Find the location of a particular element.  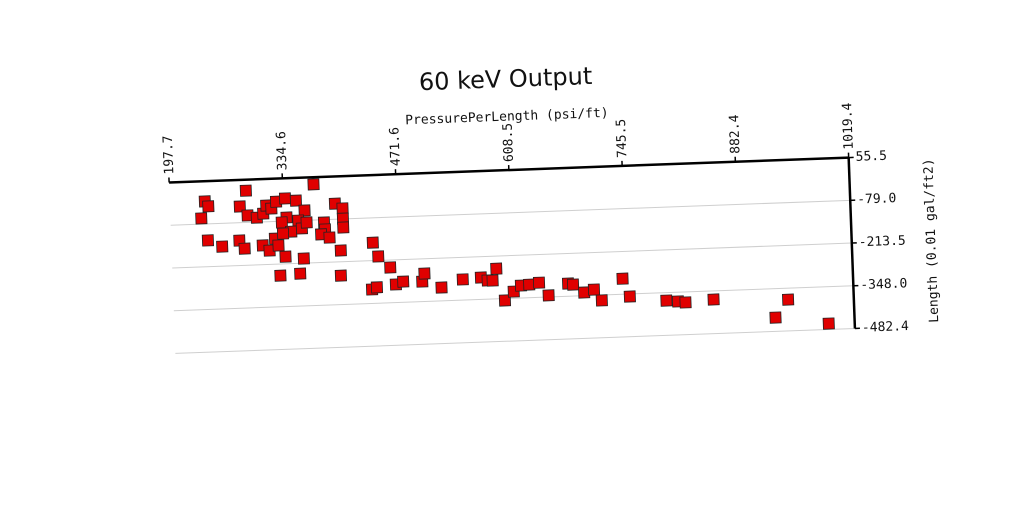

x-tick-label: 334.6 is located at coordinates (282, 151).